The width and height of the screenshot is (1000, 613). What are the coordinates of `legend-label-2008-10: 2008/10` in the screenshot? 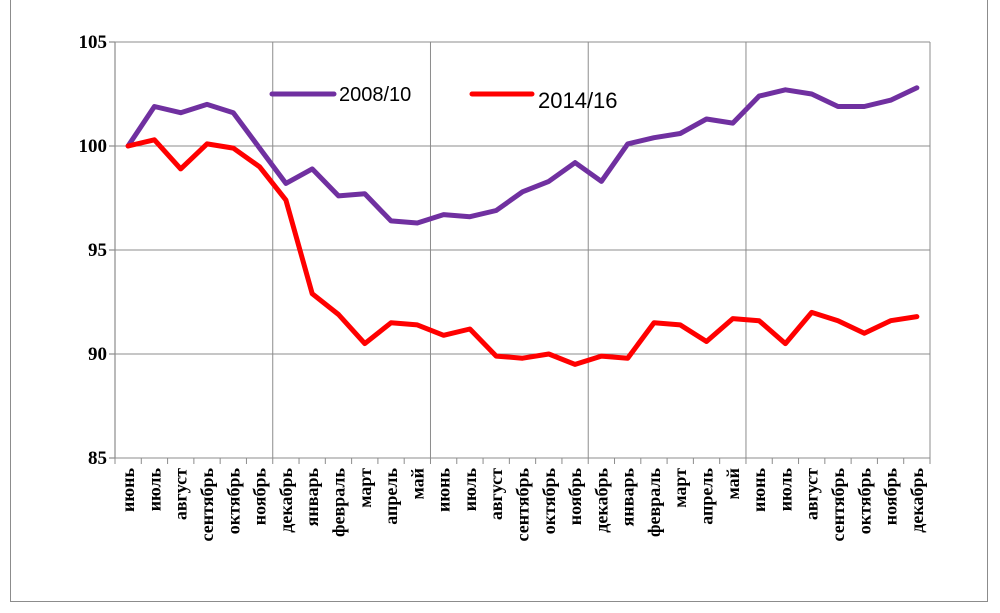 It's located at (375, 95).